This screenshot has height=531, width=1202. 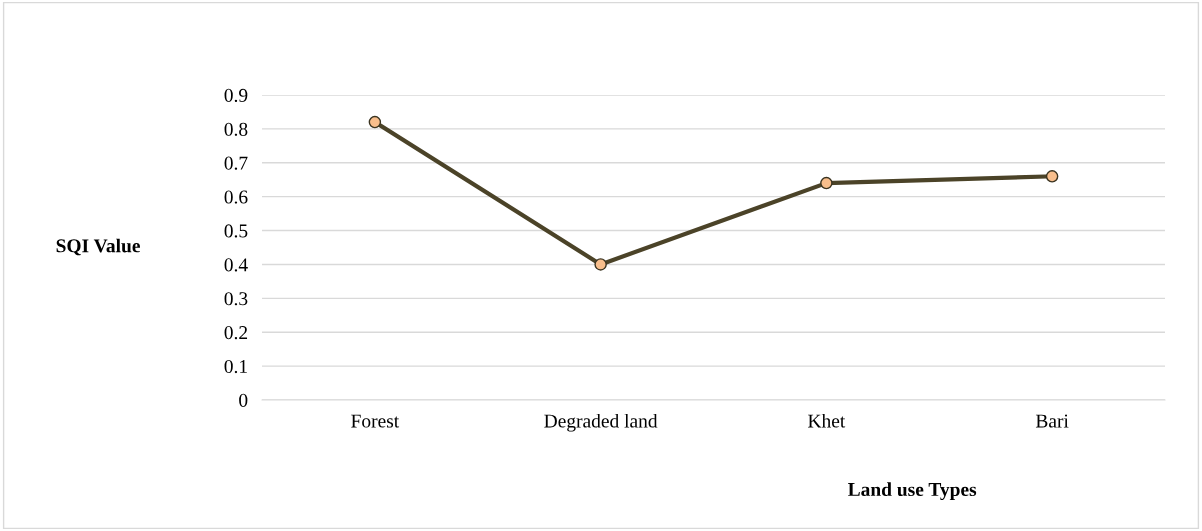 What do you see at coordinates (235, 366) in the screenshot?
I see `y-tick-label: 0.1` at bounding box center [235, 366].